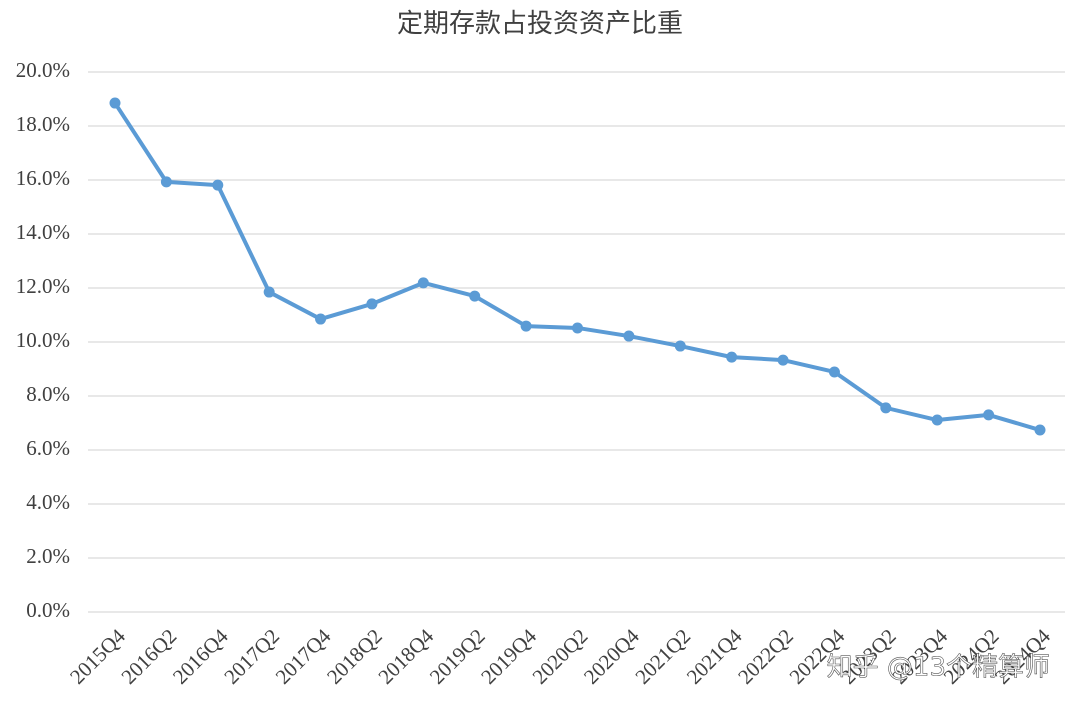  Describe the element at coordinates (251, 656) in the screenshot. I see `x-tick-label: 2017Q2` at that location.